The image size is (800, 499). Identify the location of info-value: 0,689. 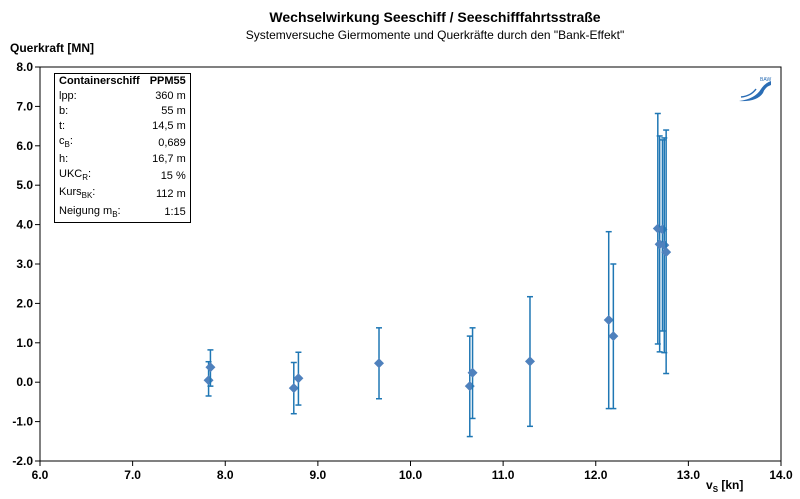
(172, 142).